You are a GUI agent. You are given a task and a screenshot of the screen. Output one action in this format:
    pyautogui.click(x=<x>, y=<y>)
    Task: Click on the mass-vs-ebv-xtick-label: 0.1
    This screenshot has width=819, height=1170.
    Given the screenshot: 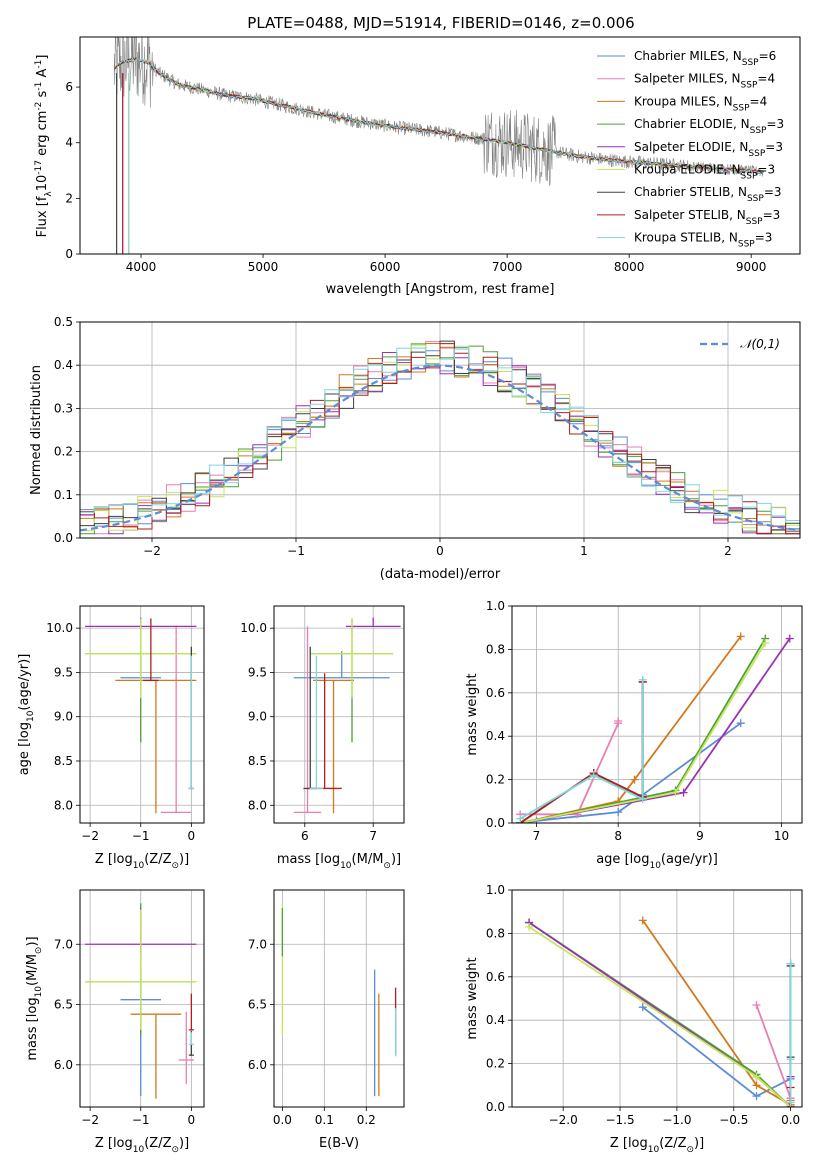 What is the action you would take?
    pyautogui.click(x=324, y=1120)
    